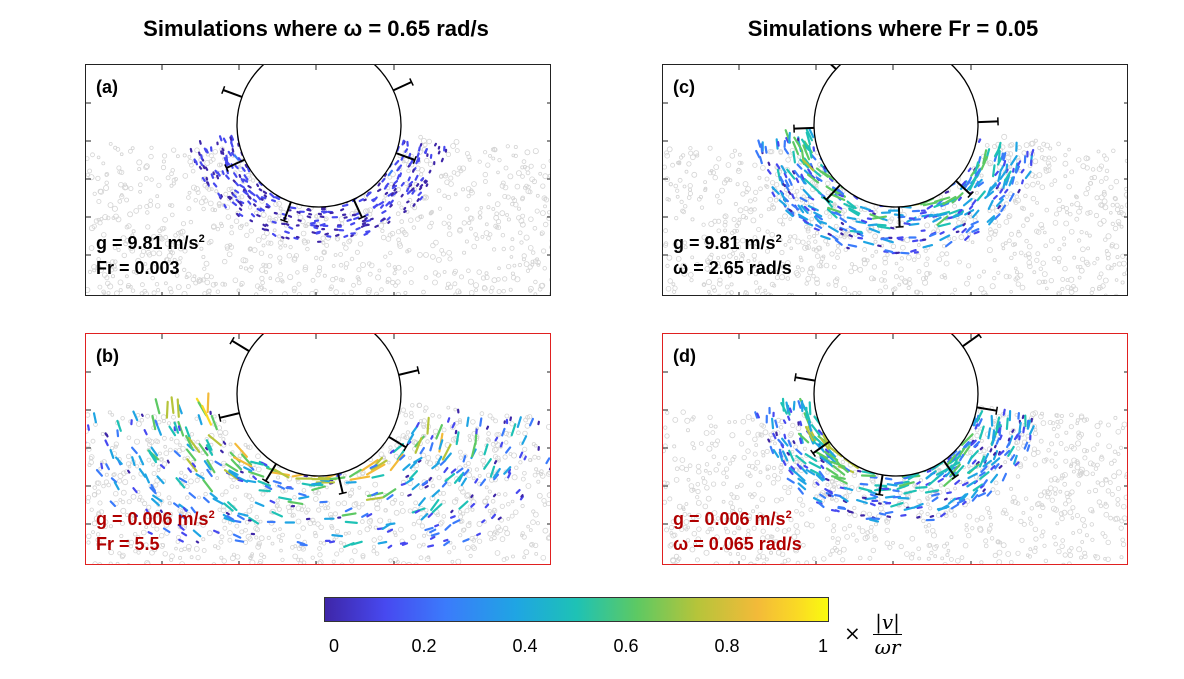 The width and height of the screenshot is (1184, 679). What do you see at coordinates (887, 622) in the screenshot?
I see `colorbar-numerator: |v|` at bounding box center [887, 622].